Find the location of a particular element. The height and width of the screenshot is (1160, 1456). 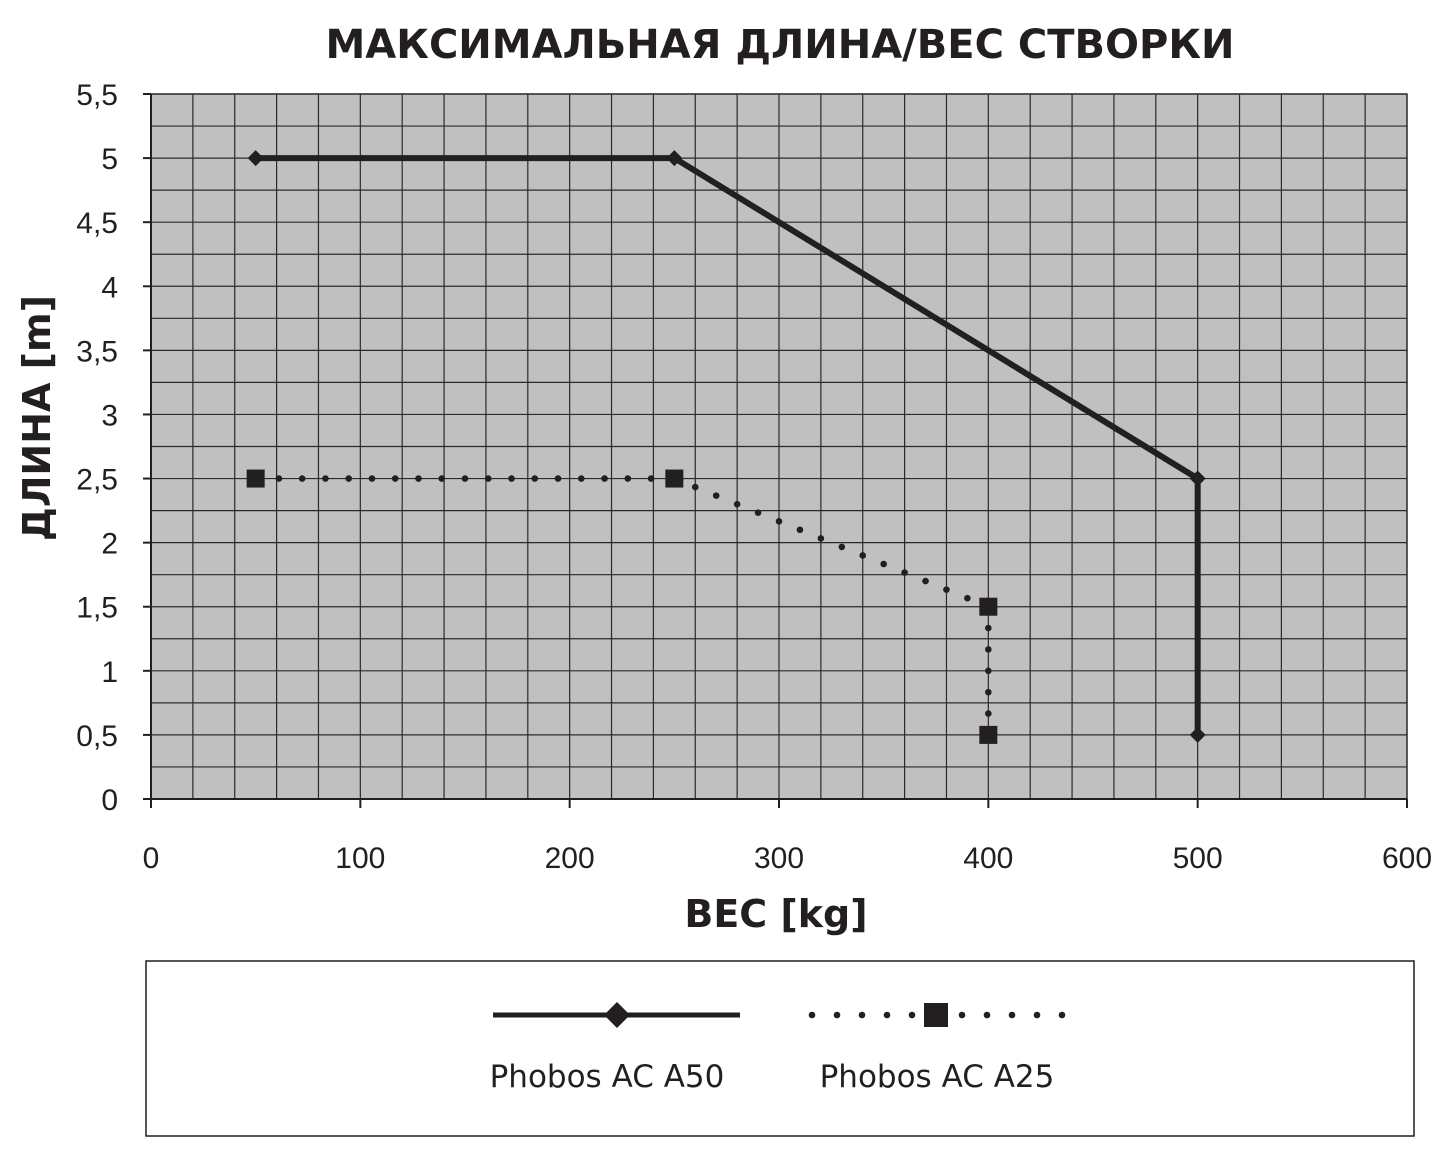

x-tick-label: 400 is located at coordinates (988, 858).